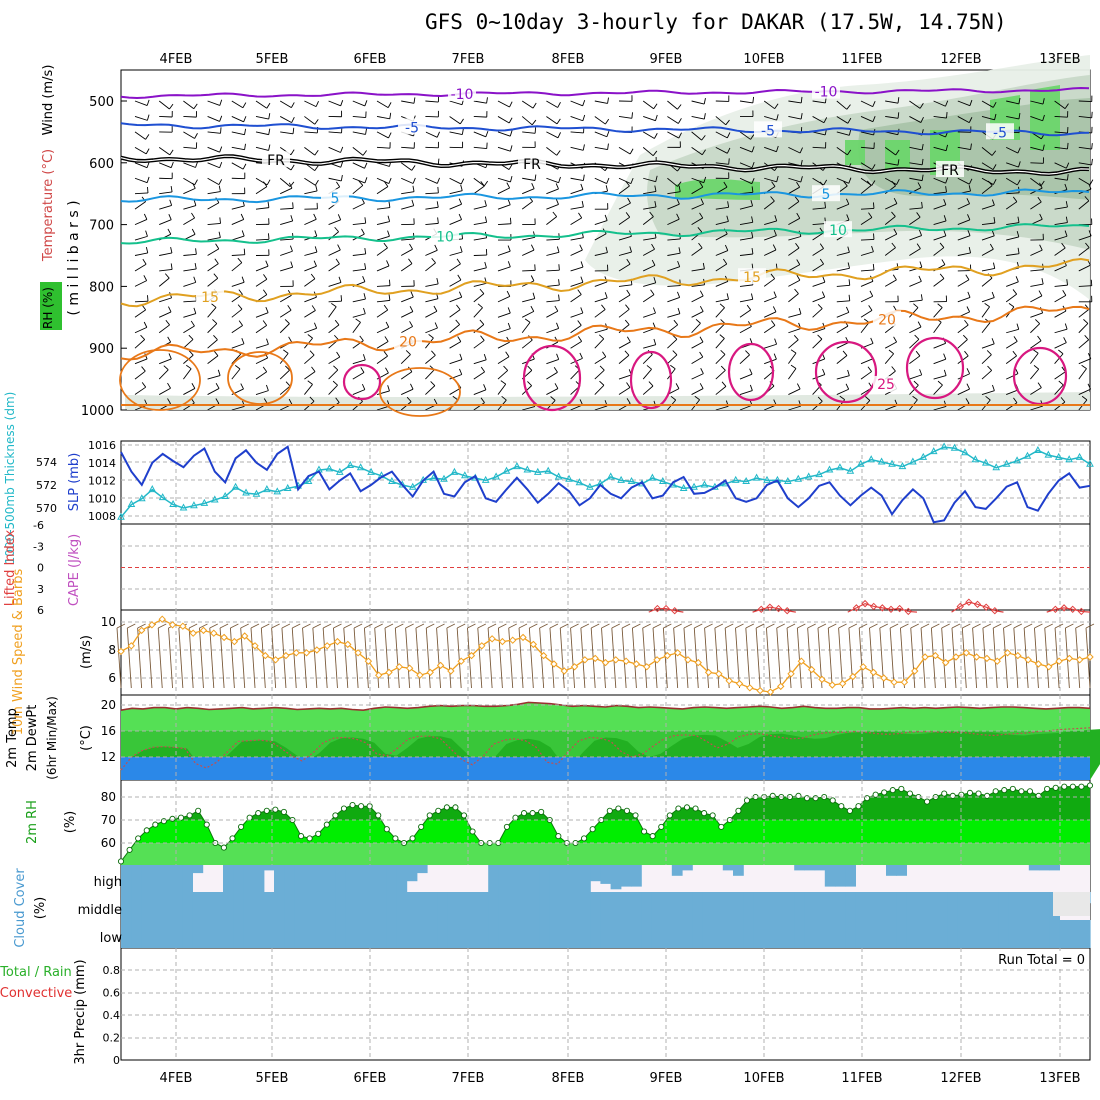 This screenshot has width=1100, height=1100. What do you see at coordinates (605, 234) in the screenshot?
I see `isotherm-line` at bounding box center [605, 234].